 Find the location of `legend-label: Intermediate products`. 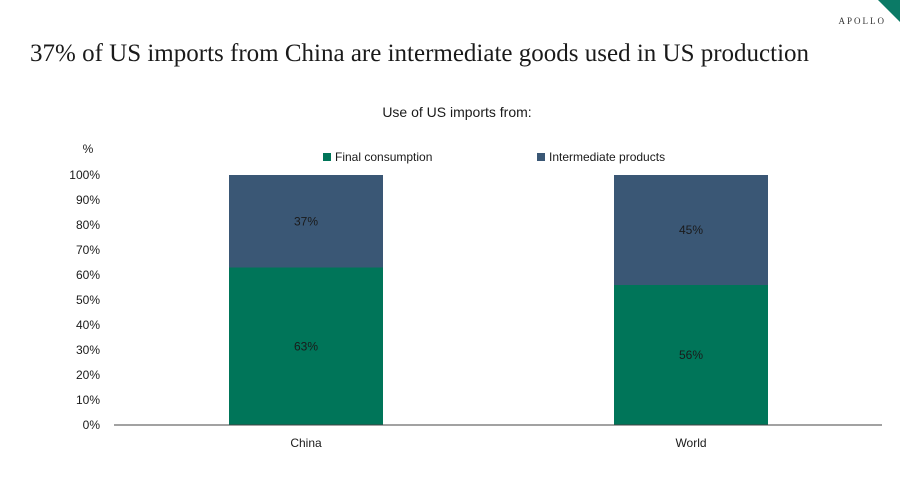

legend-label: Intermediate products is located at coordinates (607, 157).